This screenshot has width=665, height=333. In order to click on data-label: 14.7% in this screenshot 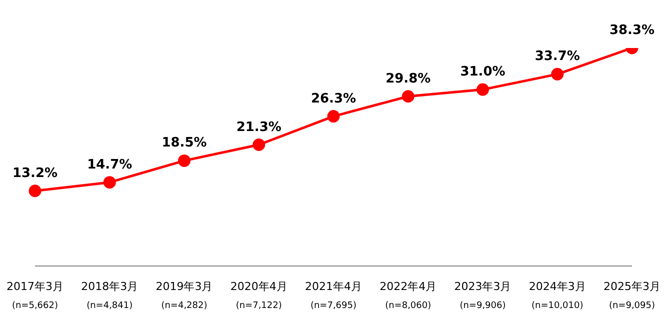, I will do `click(109, 164)`.